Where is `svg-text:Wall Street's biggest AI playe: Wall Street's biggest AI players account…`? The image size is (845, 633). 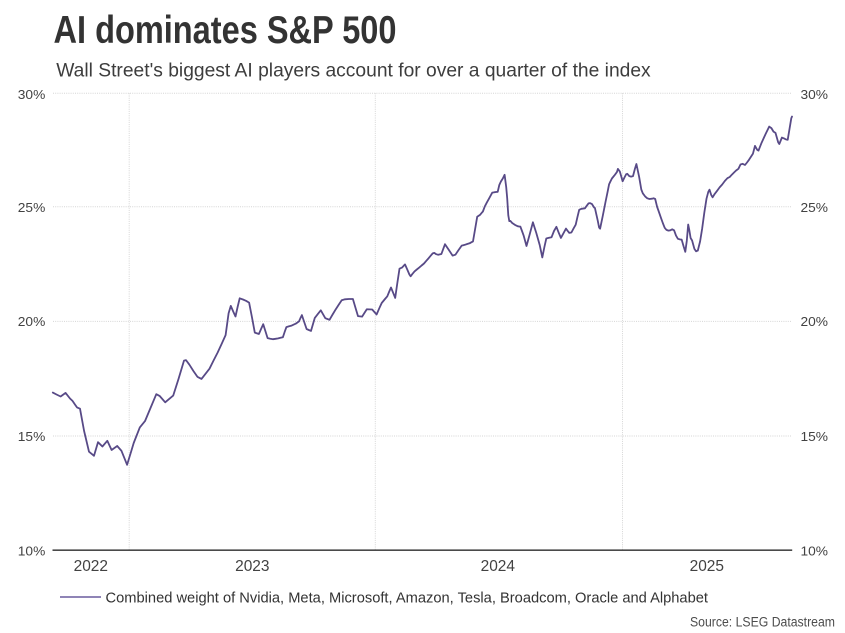 svg-text:Wall Street's biggest AI playe: Wall Street's biggest AI players account… is located at coordinates (353, 71).